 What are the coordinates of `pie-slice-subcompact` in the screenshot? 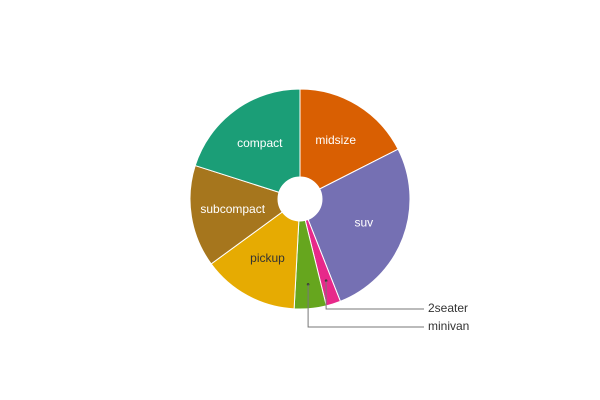 It's located at (245, 214).